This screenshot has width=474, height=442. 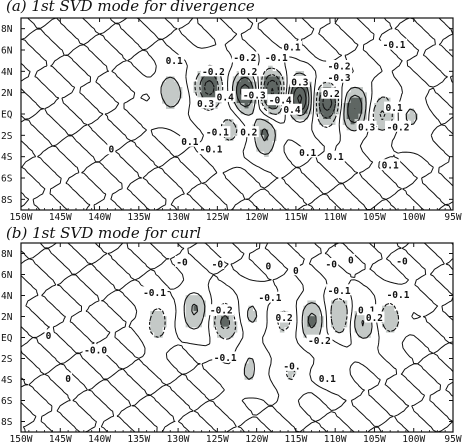 What do you see at coordinates (374, 438) in the screenshot?
I see `x-tick-label: 105W` at bounding box center [374, 438].